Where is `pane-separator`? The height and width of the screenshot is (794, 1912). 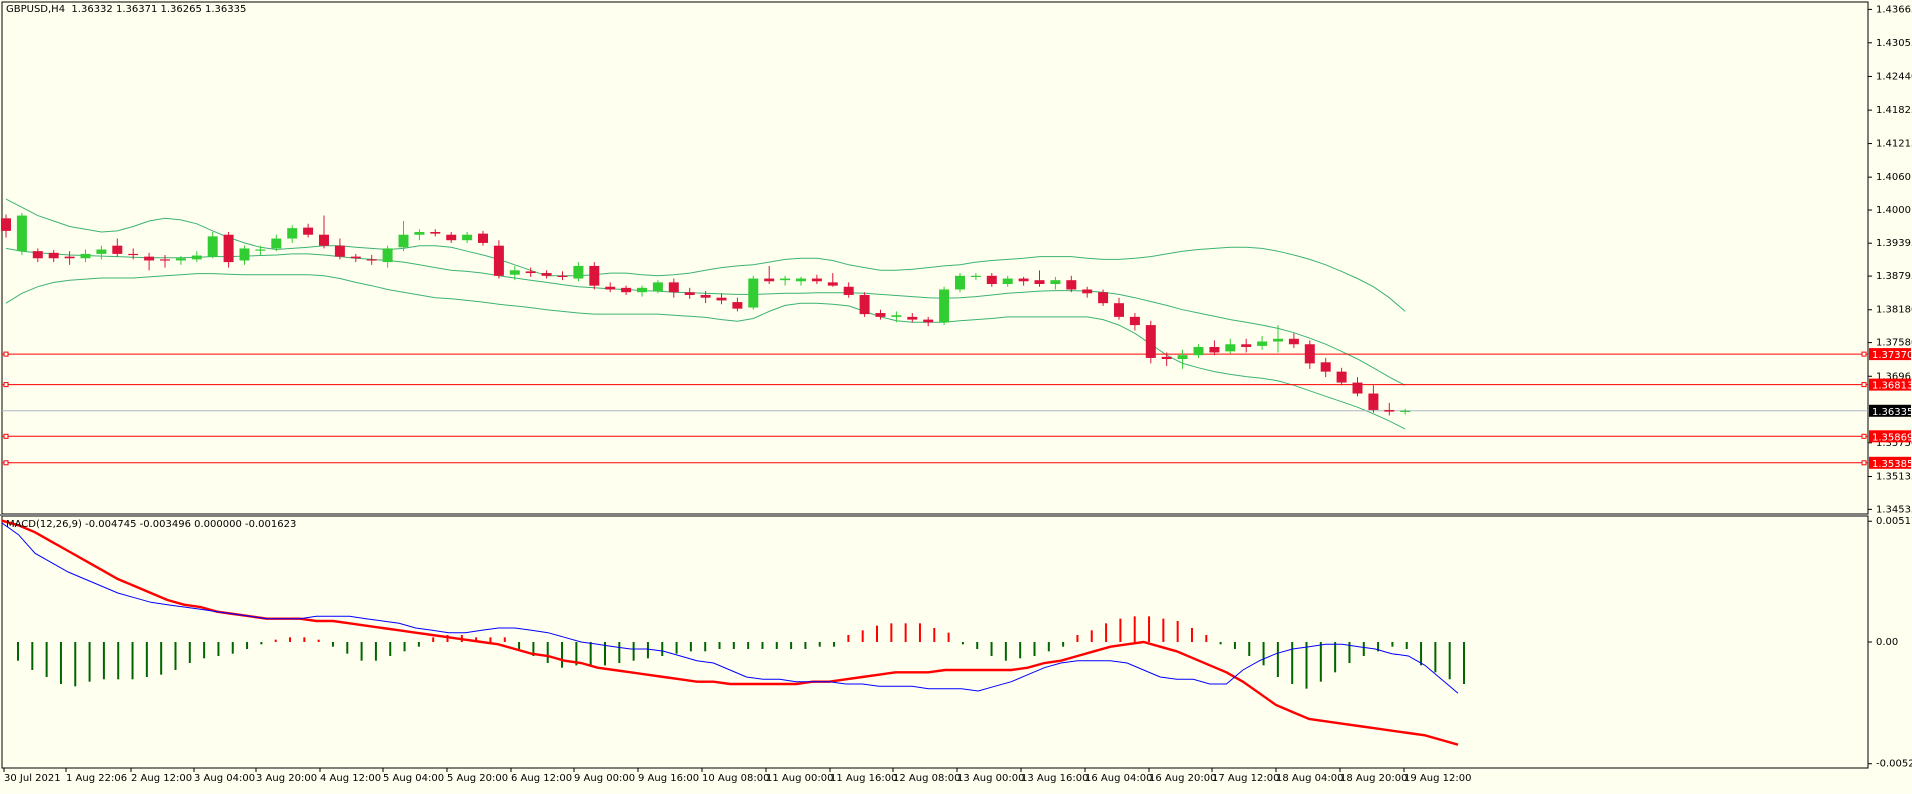
pane-separator is located at coordinates (934, 515).